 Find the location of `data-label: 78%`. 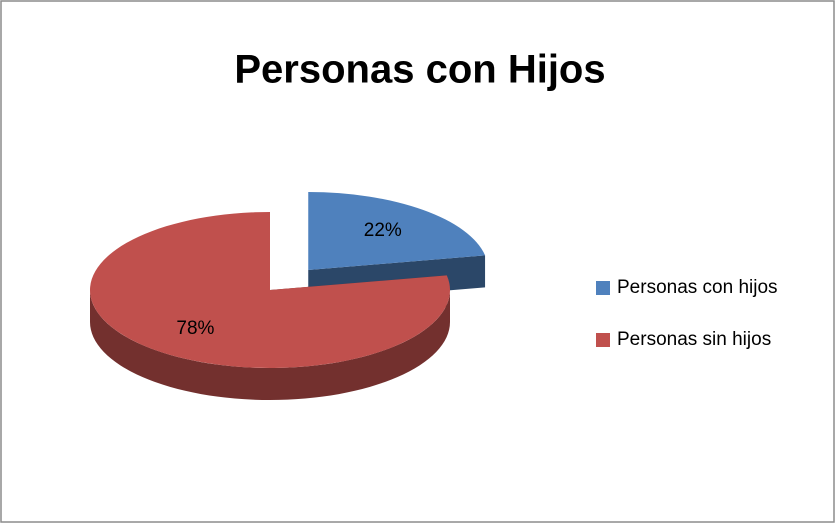

data-label: 78% is located at coordinates (195, 328).